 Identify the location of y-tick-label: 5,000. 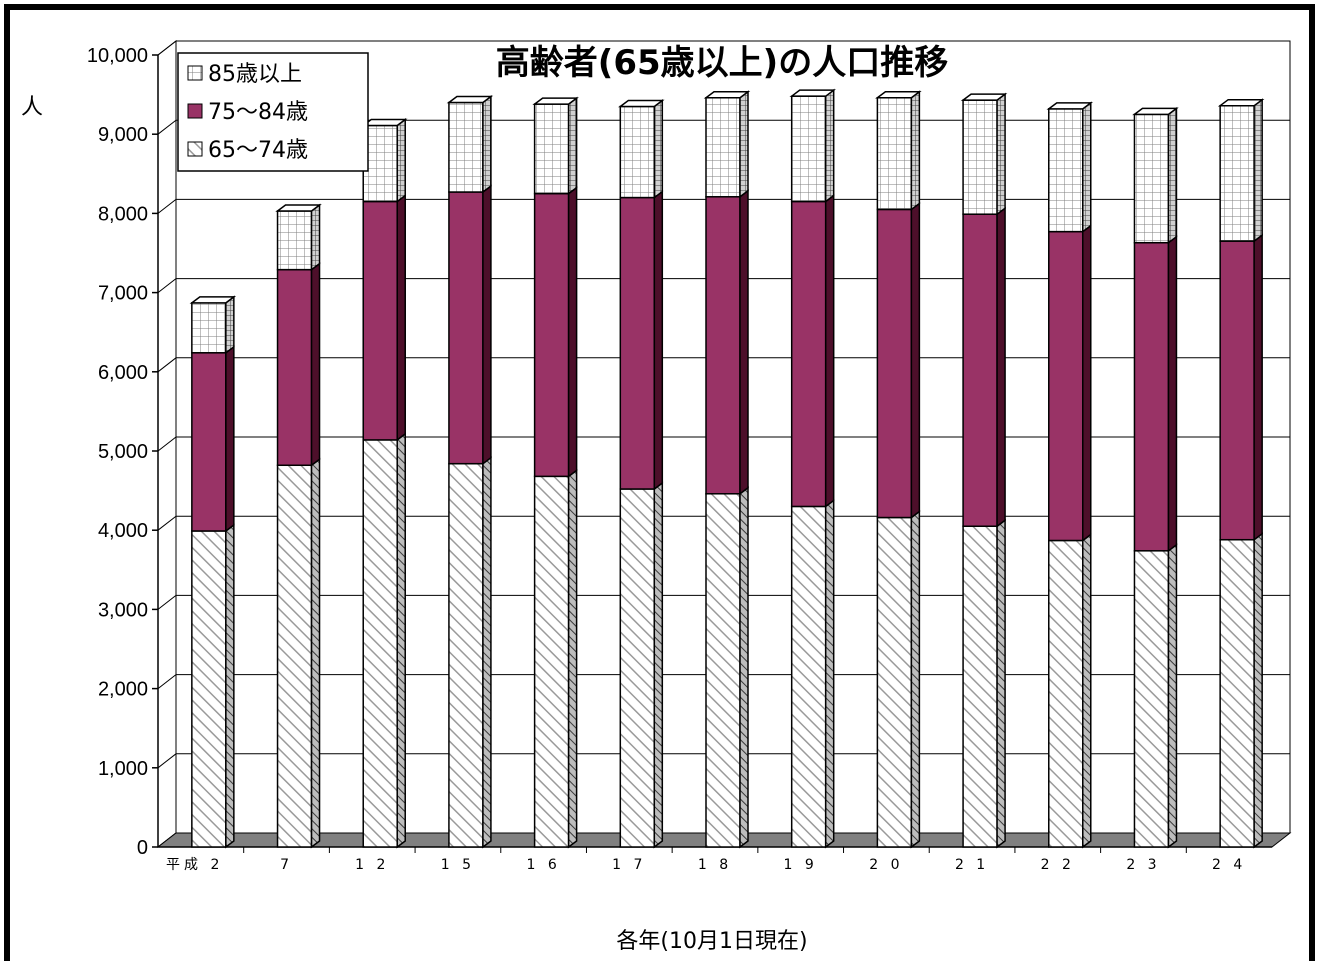
(123, 452).